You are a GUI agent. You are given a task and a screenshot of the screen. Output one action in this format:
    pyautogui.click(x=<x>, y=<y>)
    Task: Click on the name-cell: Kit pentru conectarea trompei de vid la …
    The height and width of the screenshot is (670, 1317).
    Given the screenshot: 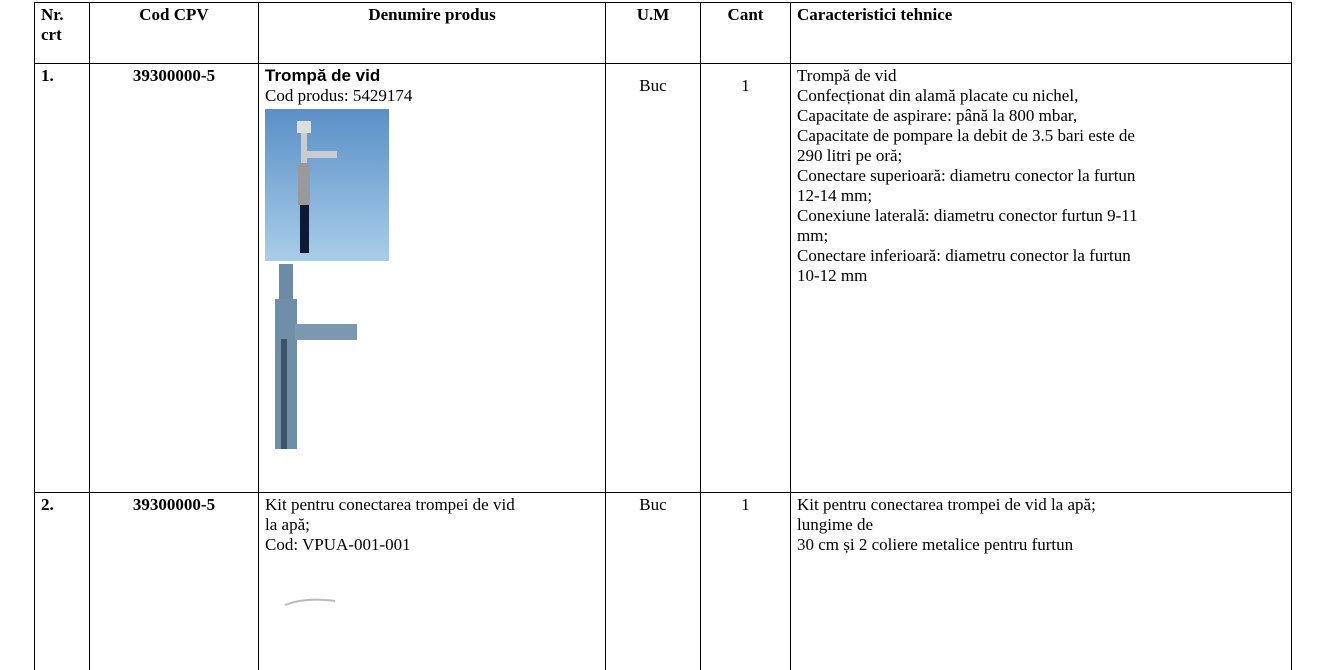 What is the action you would take?
    pyautogui.click(x=432, y=581)
    